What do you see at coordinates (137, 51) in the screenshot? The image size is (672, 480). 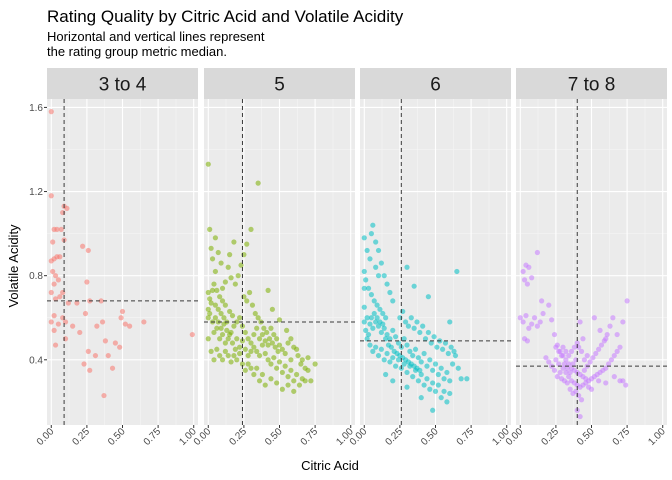 I see `chart-subtitle-line-2: the rating group metric median.` at bounding box center [137, 51].